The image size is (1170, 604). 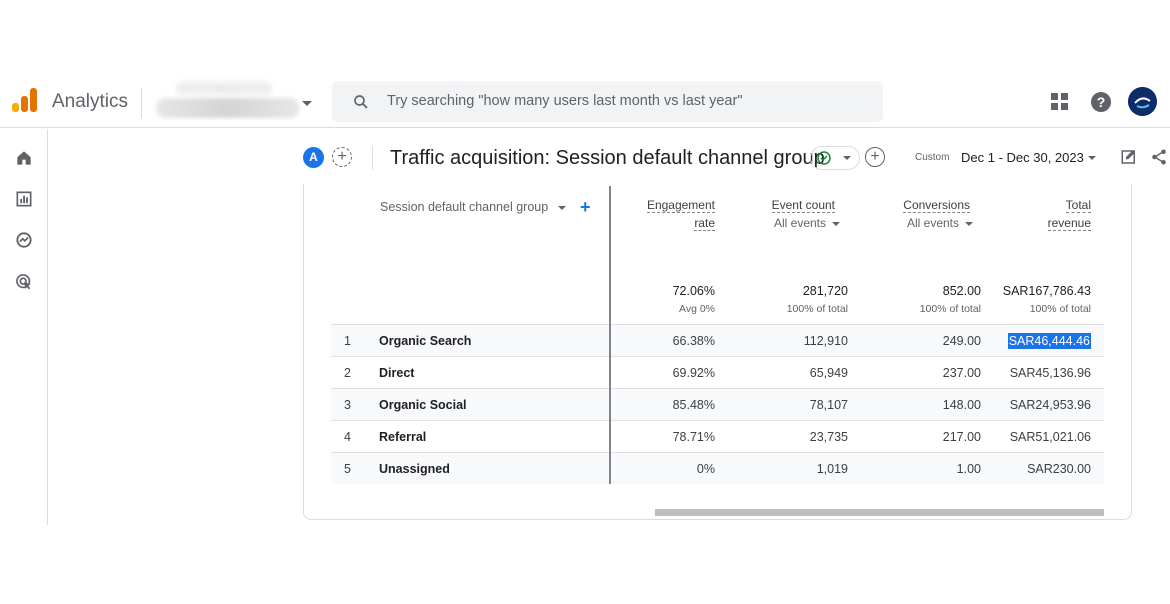 What do you see at coordinates (1129, 157) in the screenshot?
I see `customize-report-icon` at bounding box center [1129, 157].